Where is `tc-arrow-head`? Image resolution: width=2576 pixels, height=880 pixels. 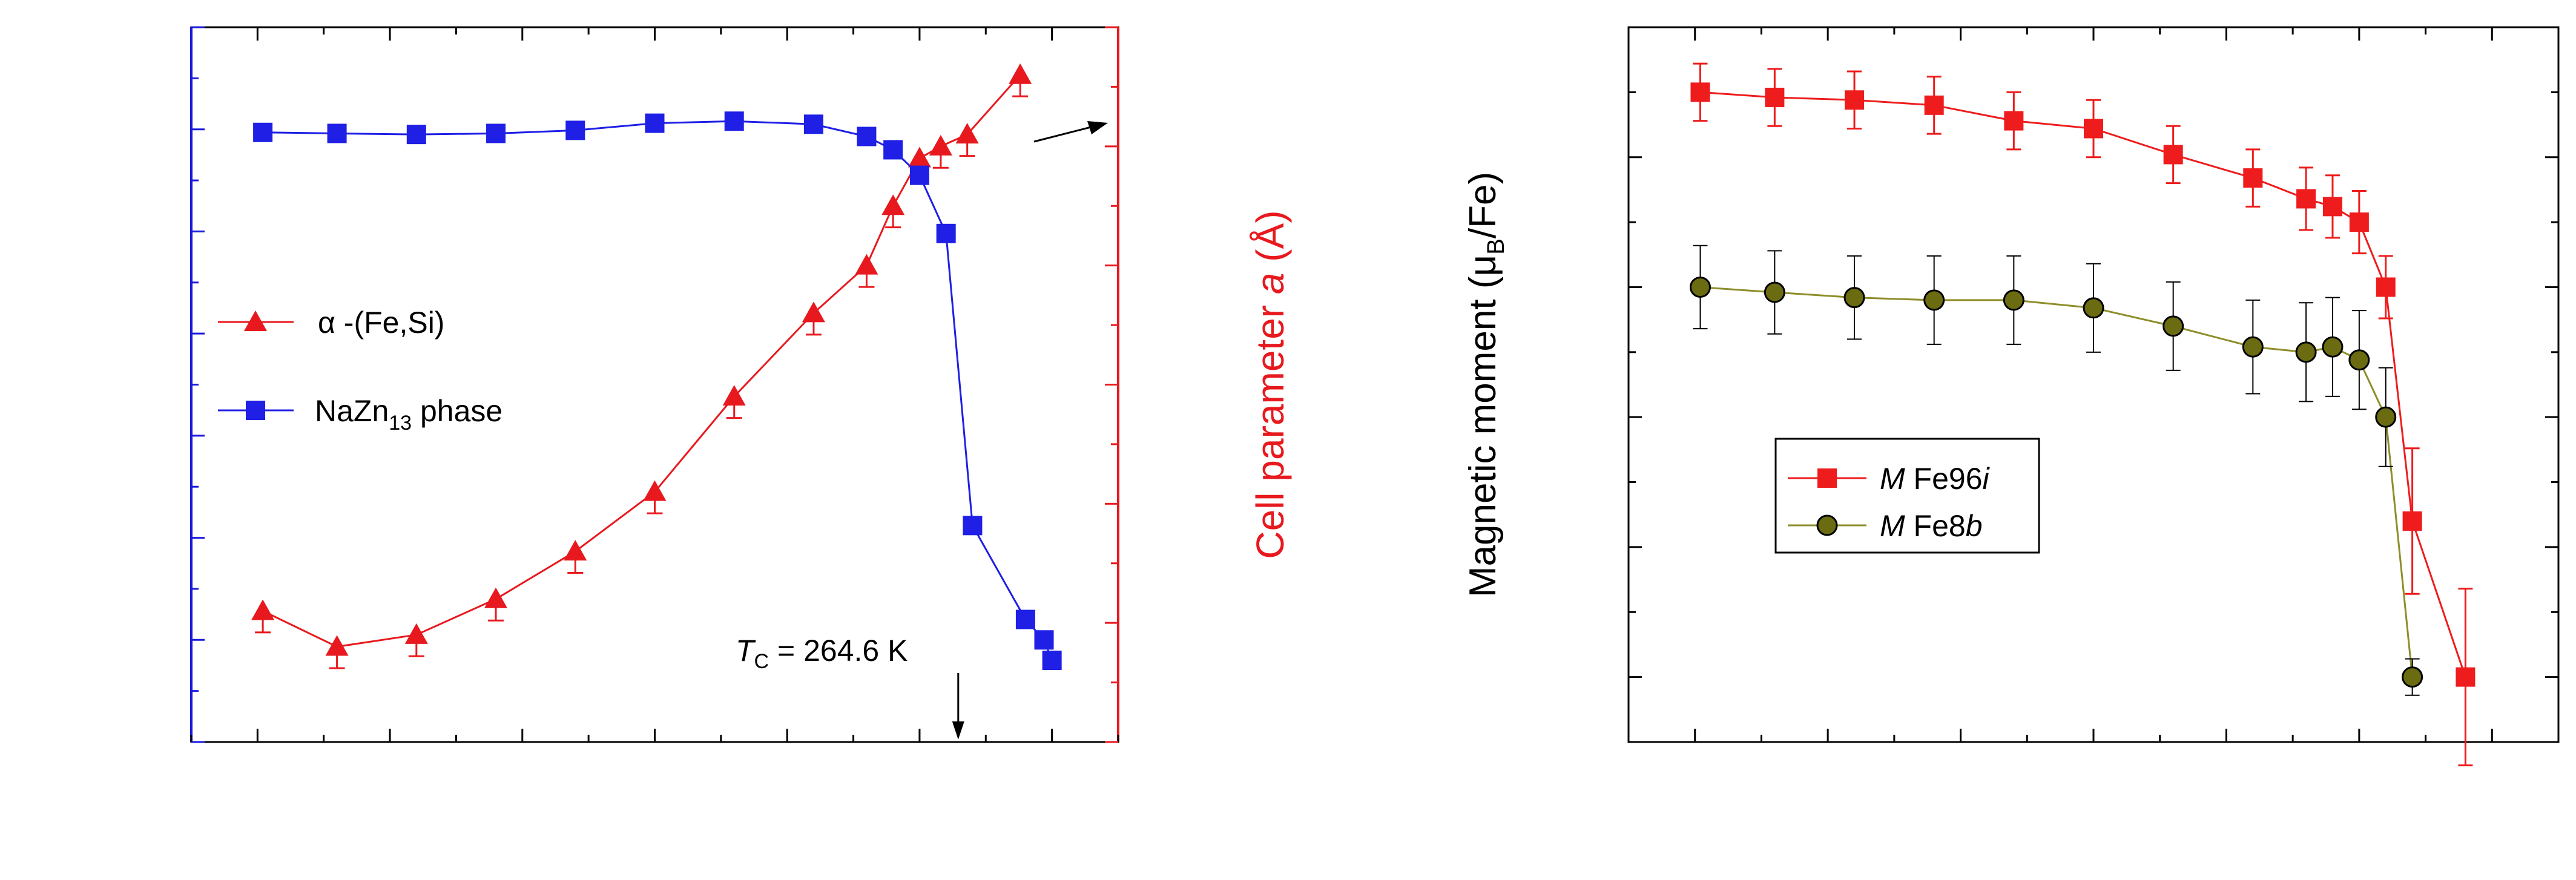
tc-arrow-head is located at coordinates (958, 731).